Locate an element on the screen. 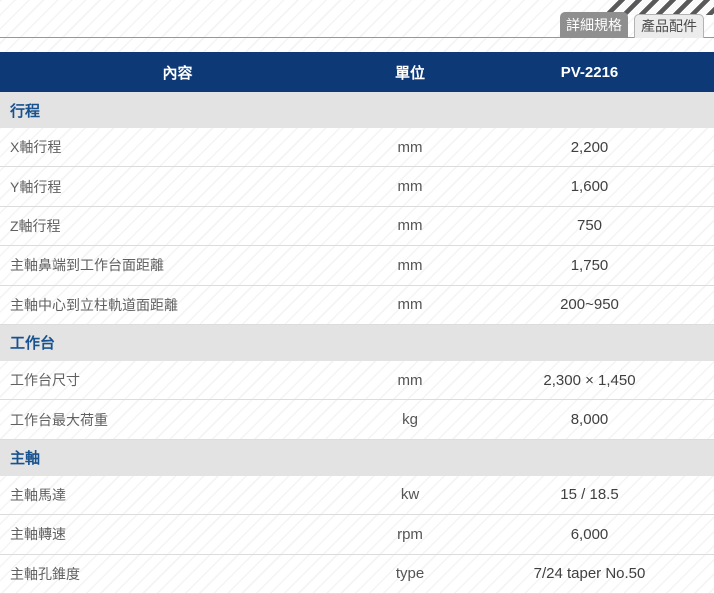  table-header-row: 內容 單位 PV-2216 is located at coordinates (357, 72).